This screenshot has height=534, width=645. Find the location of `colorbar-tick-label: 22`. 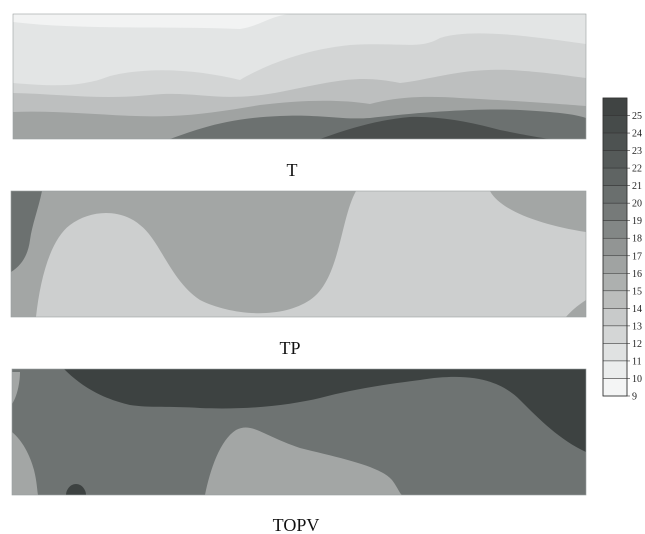

colorbar-tick-label: 22 is located at coordinates (637, 169).